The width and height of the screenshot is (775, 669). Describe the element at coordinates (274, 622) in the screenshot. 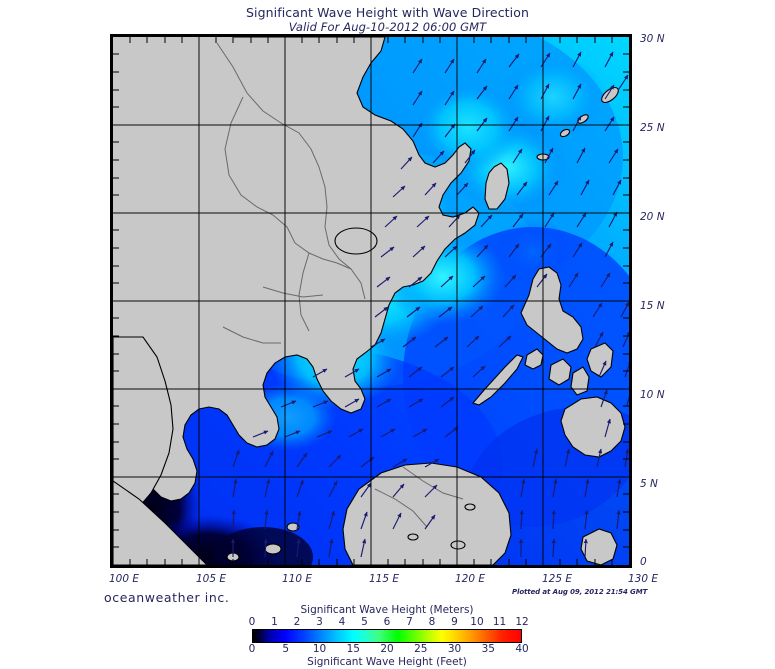

I see `cb-m-1: 1` at that location.